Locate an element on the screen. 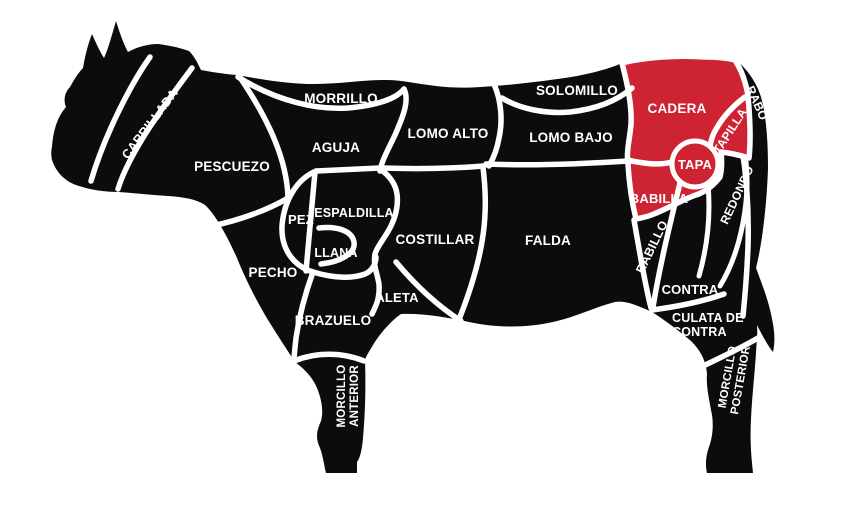  divider-morrillo-aguja is located at coordinates (321, 93).